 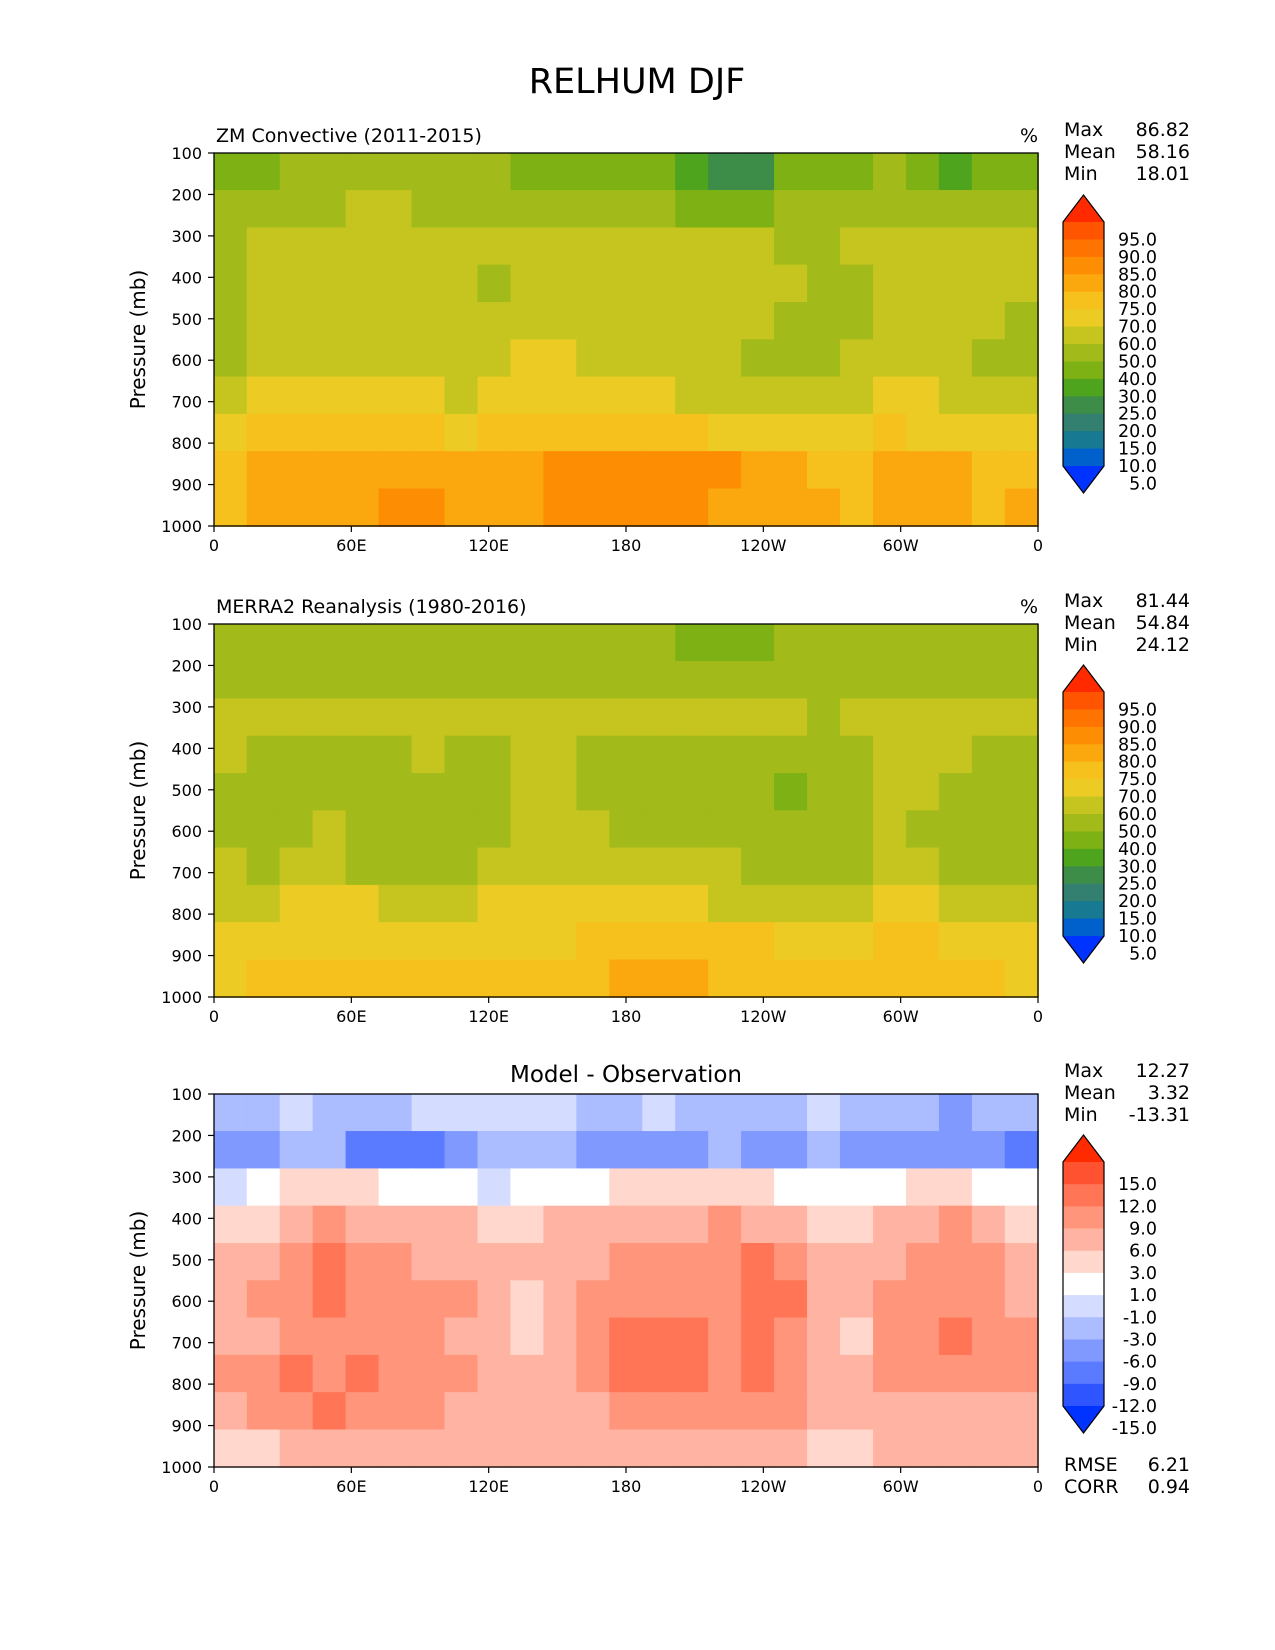 I want to click on x-tick-label: 180, so click(x=626, y=1016).